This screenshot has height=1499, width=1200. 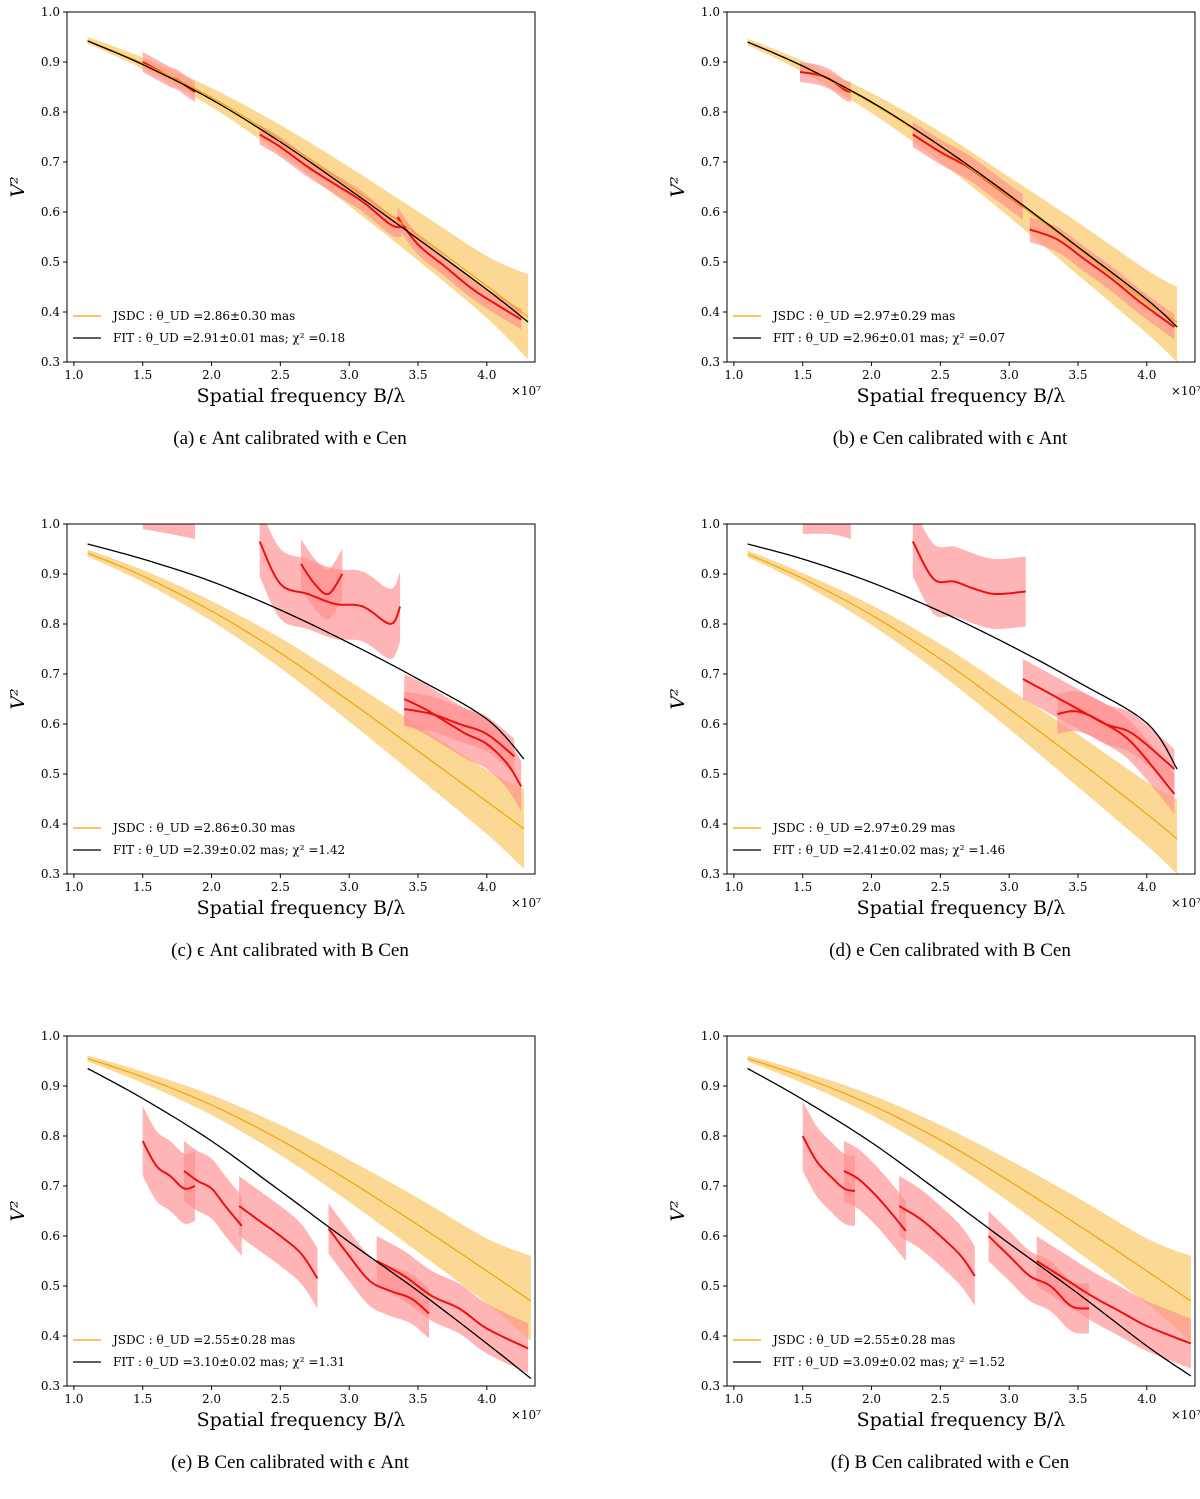 I want to click on caption-f: (f) B Cen calibrated with e Cen, so click(x=950, y=1462).